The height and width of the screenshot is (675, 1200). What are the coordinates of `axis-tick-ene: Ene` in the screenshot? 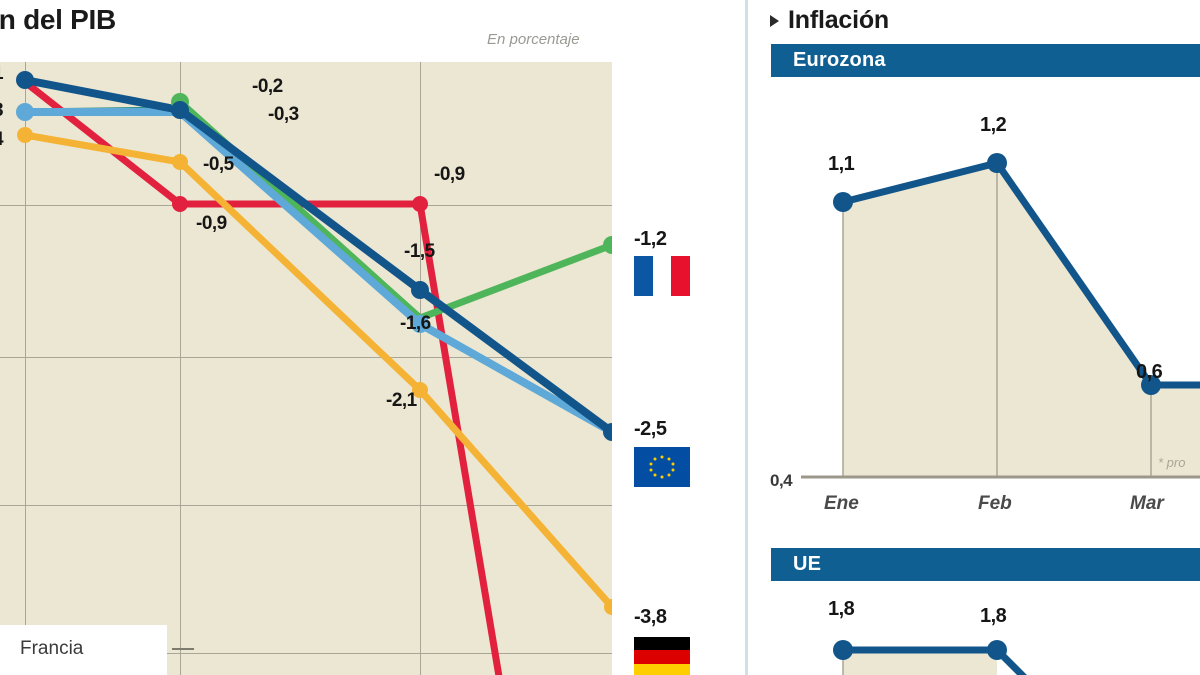 It's located at (841, 503).